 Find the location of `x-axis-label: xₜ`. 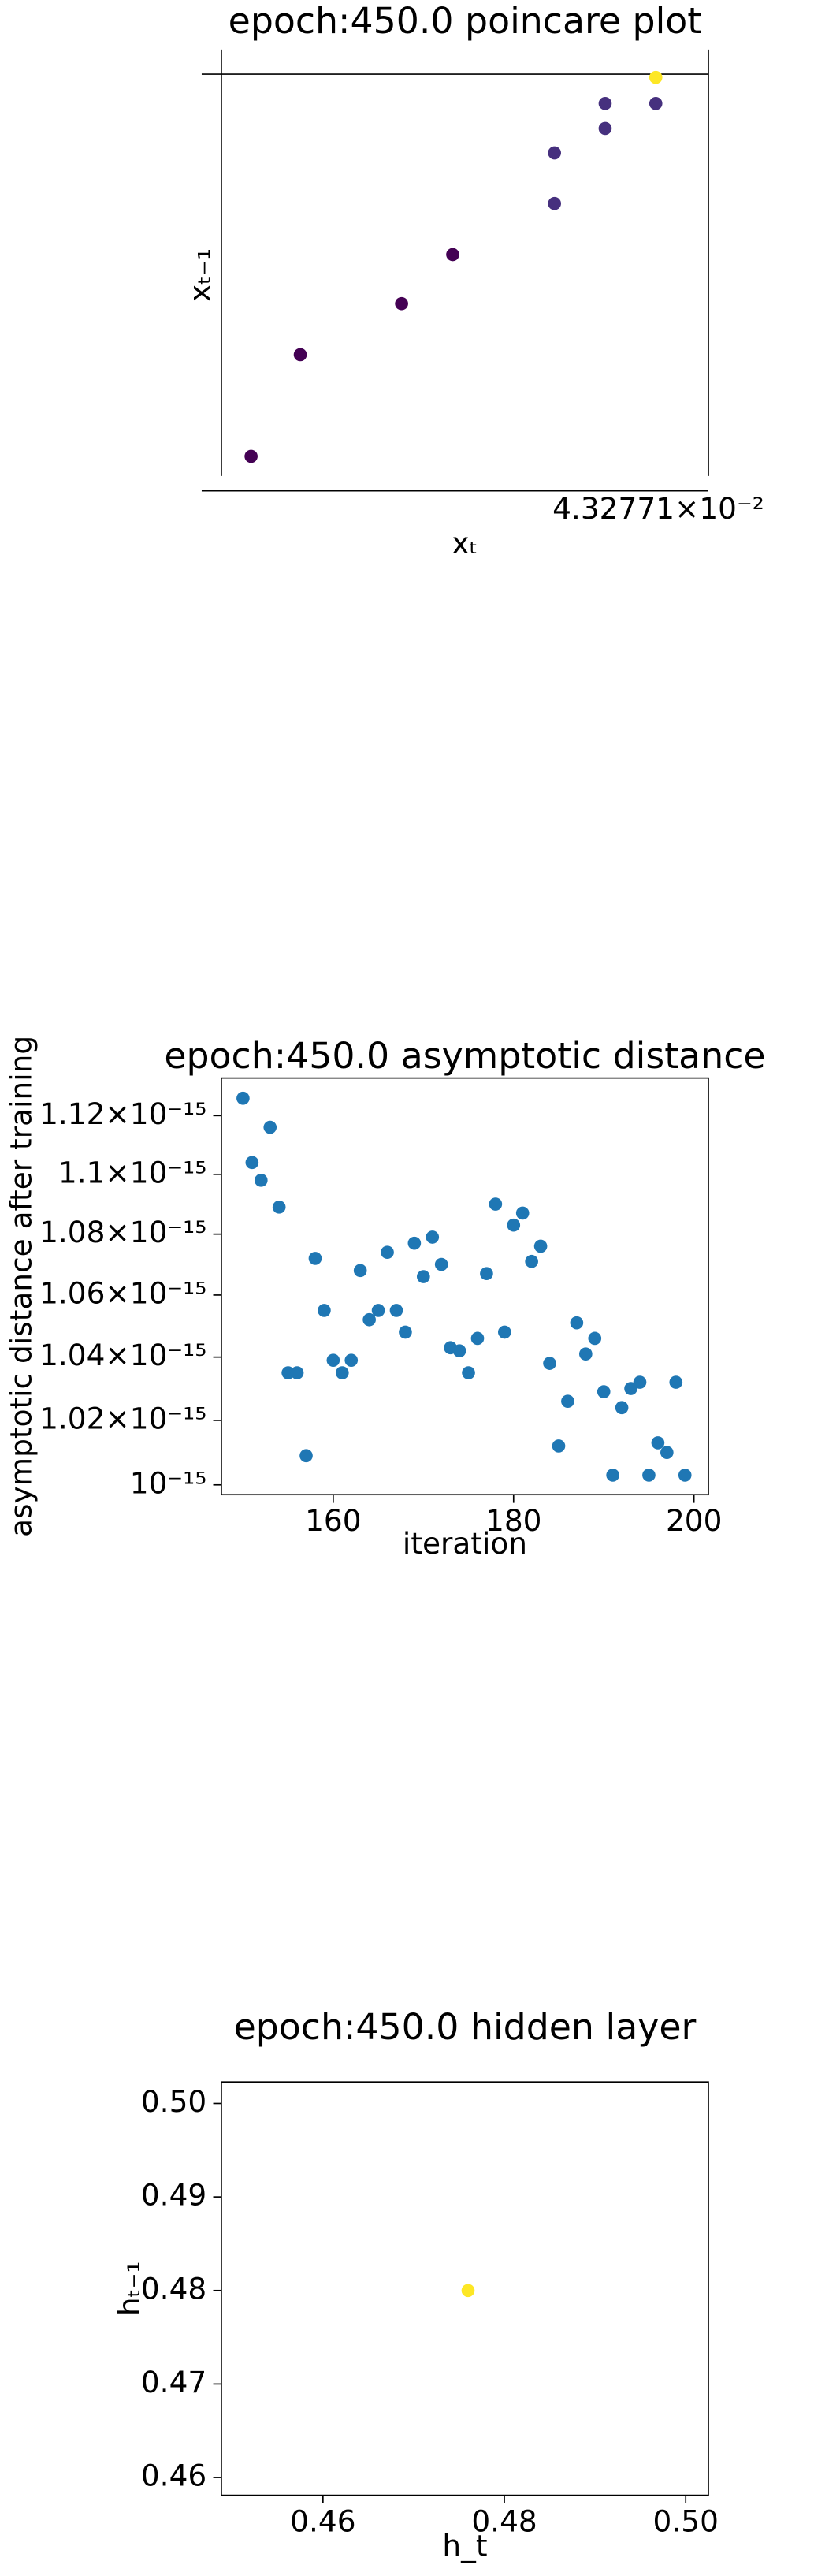

x-axis-label: xₜ is located at coordinates (465, 543).